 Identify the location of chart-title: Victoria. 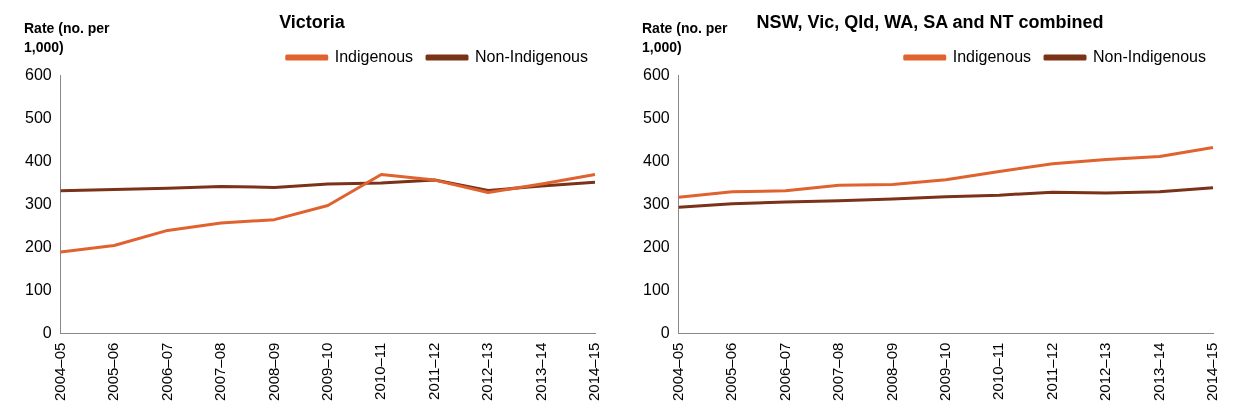
(312, 21).